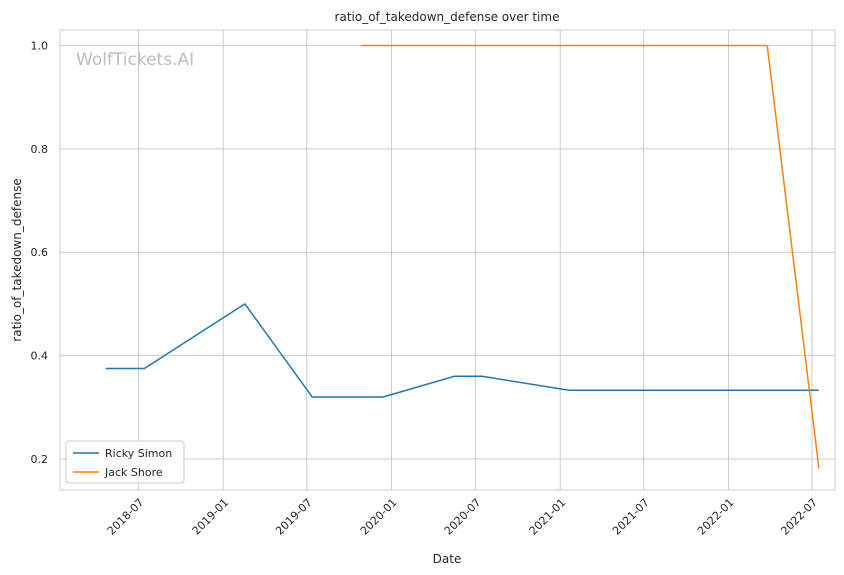 The height and width of the screenshot is (575, 844). I want to click on y-tick-label: 0.4, so click(40, 356).